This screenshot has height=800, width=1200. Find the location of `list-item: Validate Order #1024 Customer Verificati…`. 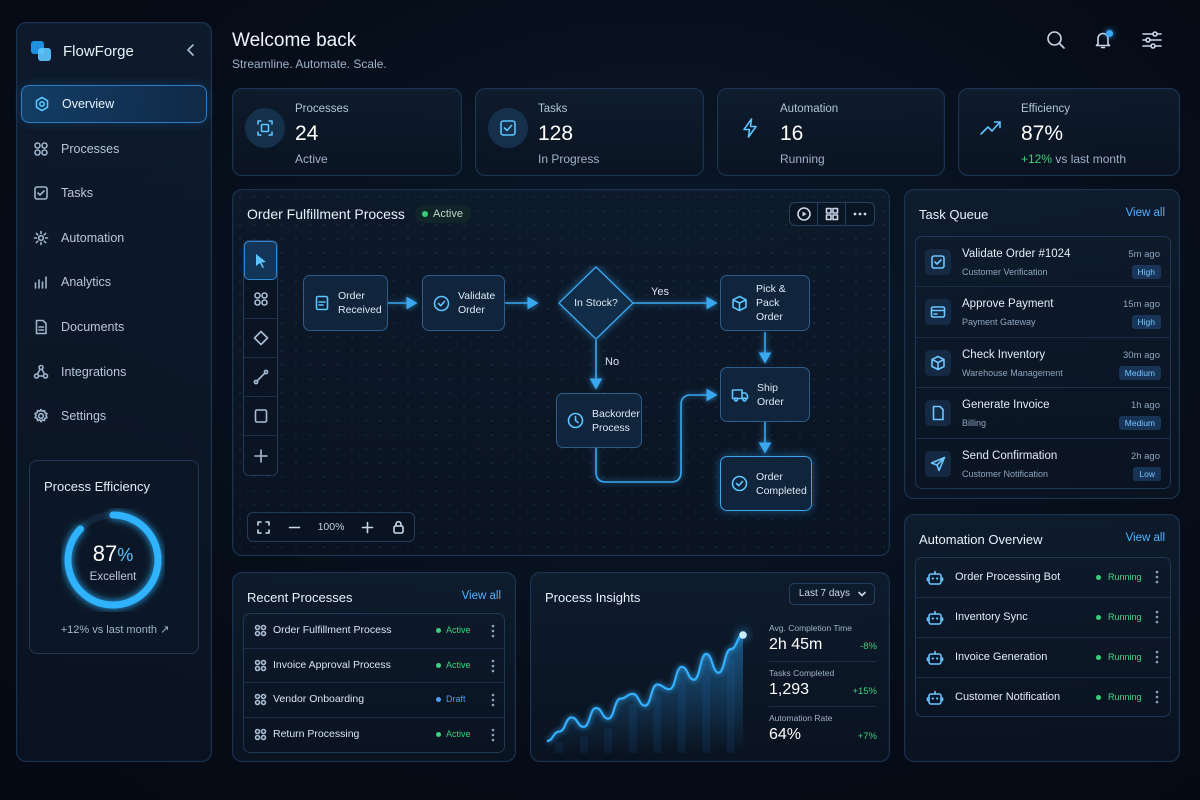

list-item: Validate Order #1024 Customer Verificati… is located at coordinates (1043, 262).